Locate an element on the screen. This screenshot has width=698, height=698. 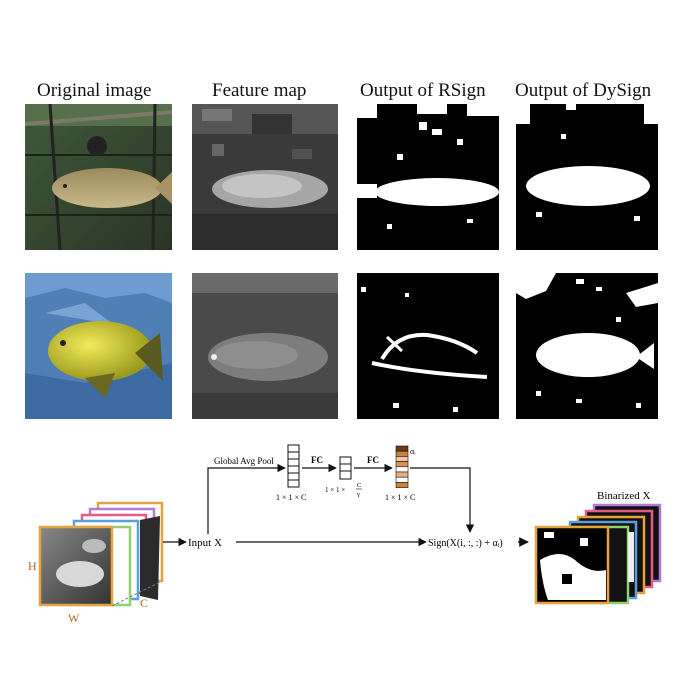
fc1-label: FC is located at coordinates (317, 460).